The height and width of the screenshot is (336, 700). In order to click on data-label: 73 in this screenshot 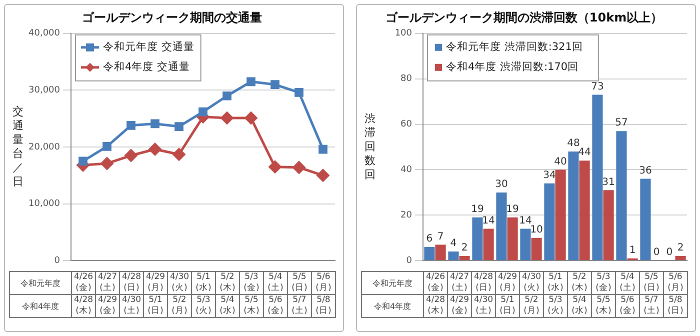, I will do `click(597, 86)`.